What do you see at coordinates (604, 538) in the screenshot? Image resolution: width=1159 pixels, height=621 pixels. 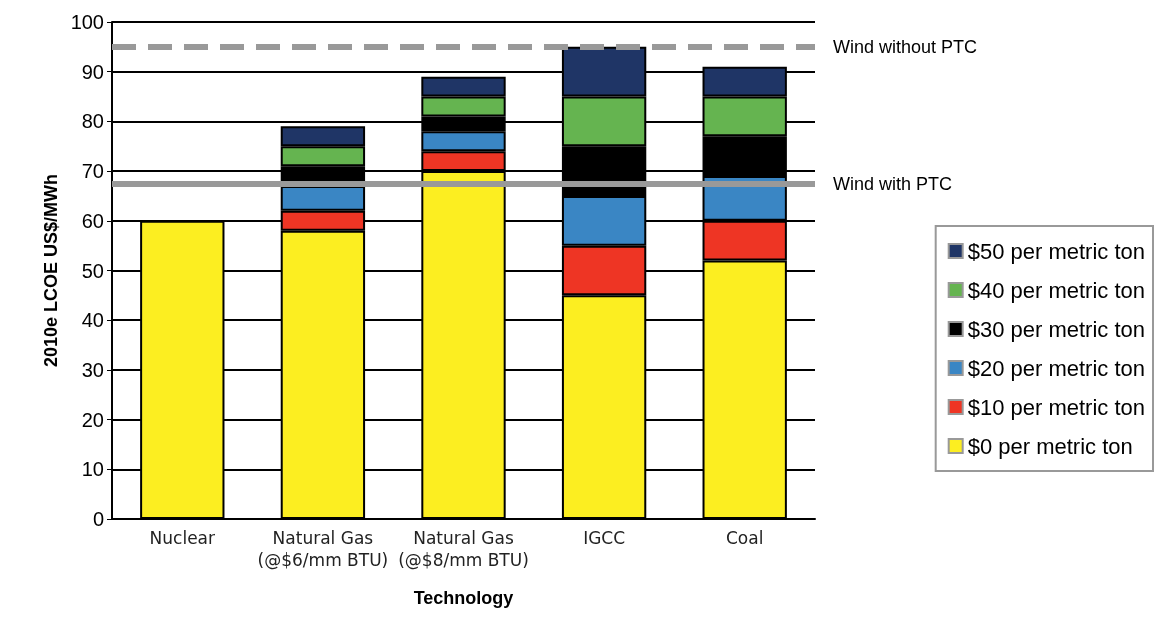 I see `x-tick-label: IGCC` at bounding box center [604, 538].